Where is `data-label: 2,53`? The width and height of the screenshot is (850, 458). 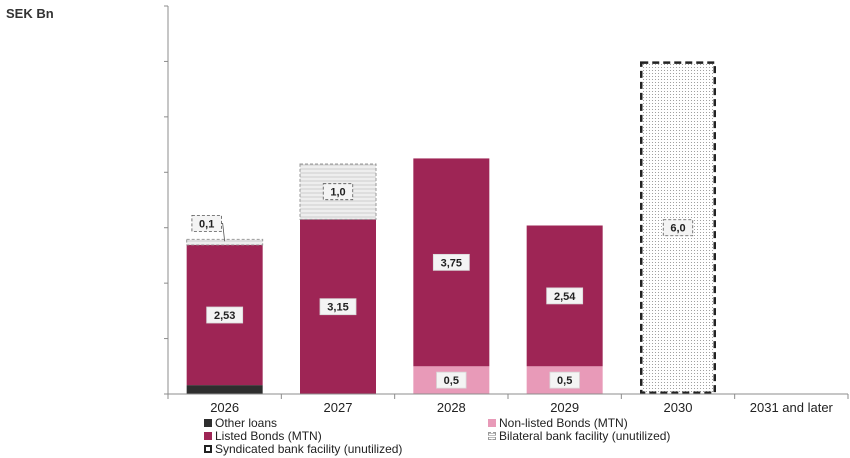 data-label: 2,53 is located at coordinates (225, 315).